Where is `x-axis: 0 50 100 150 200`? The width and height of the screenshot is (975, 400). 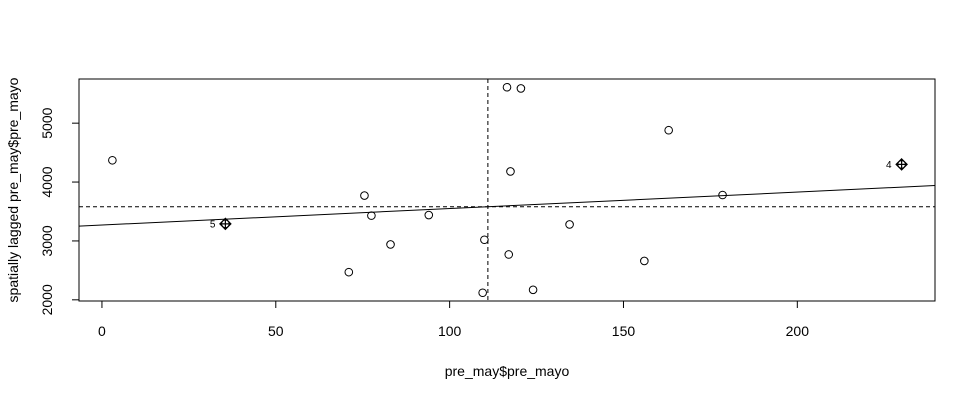
x-axis: 0 50 100 150 200 is located at coordinates (454, 319).